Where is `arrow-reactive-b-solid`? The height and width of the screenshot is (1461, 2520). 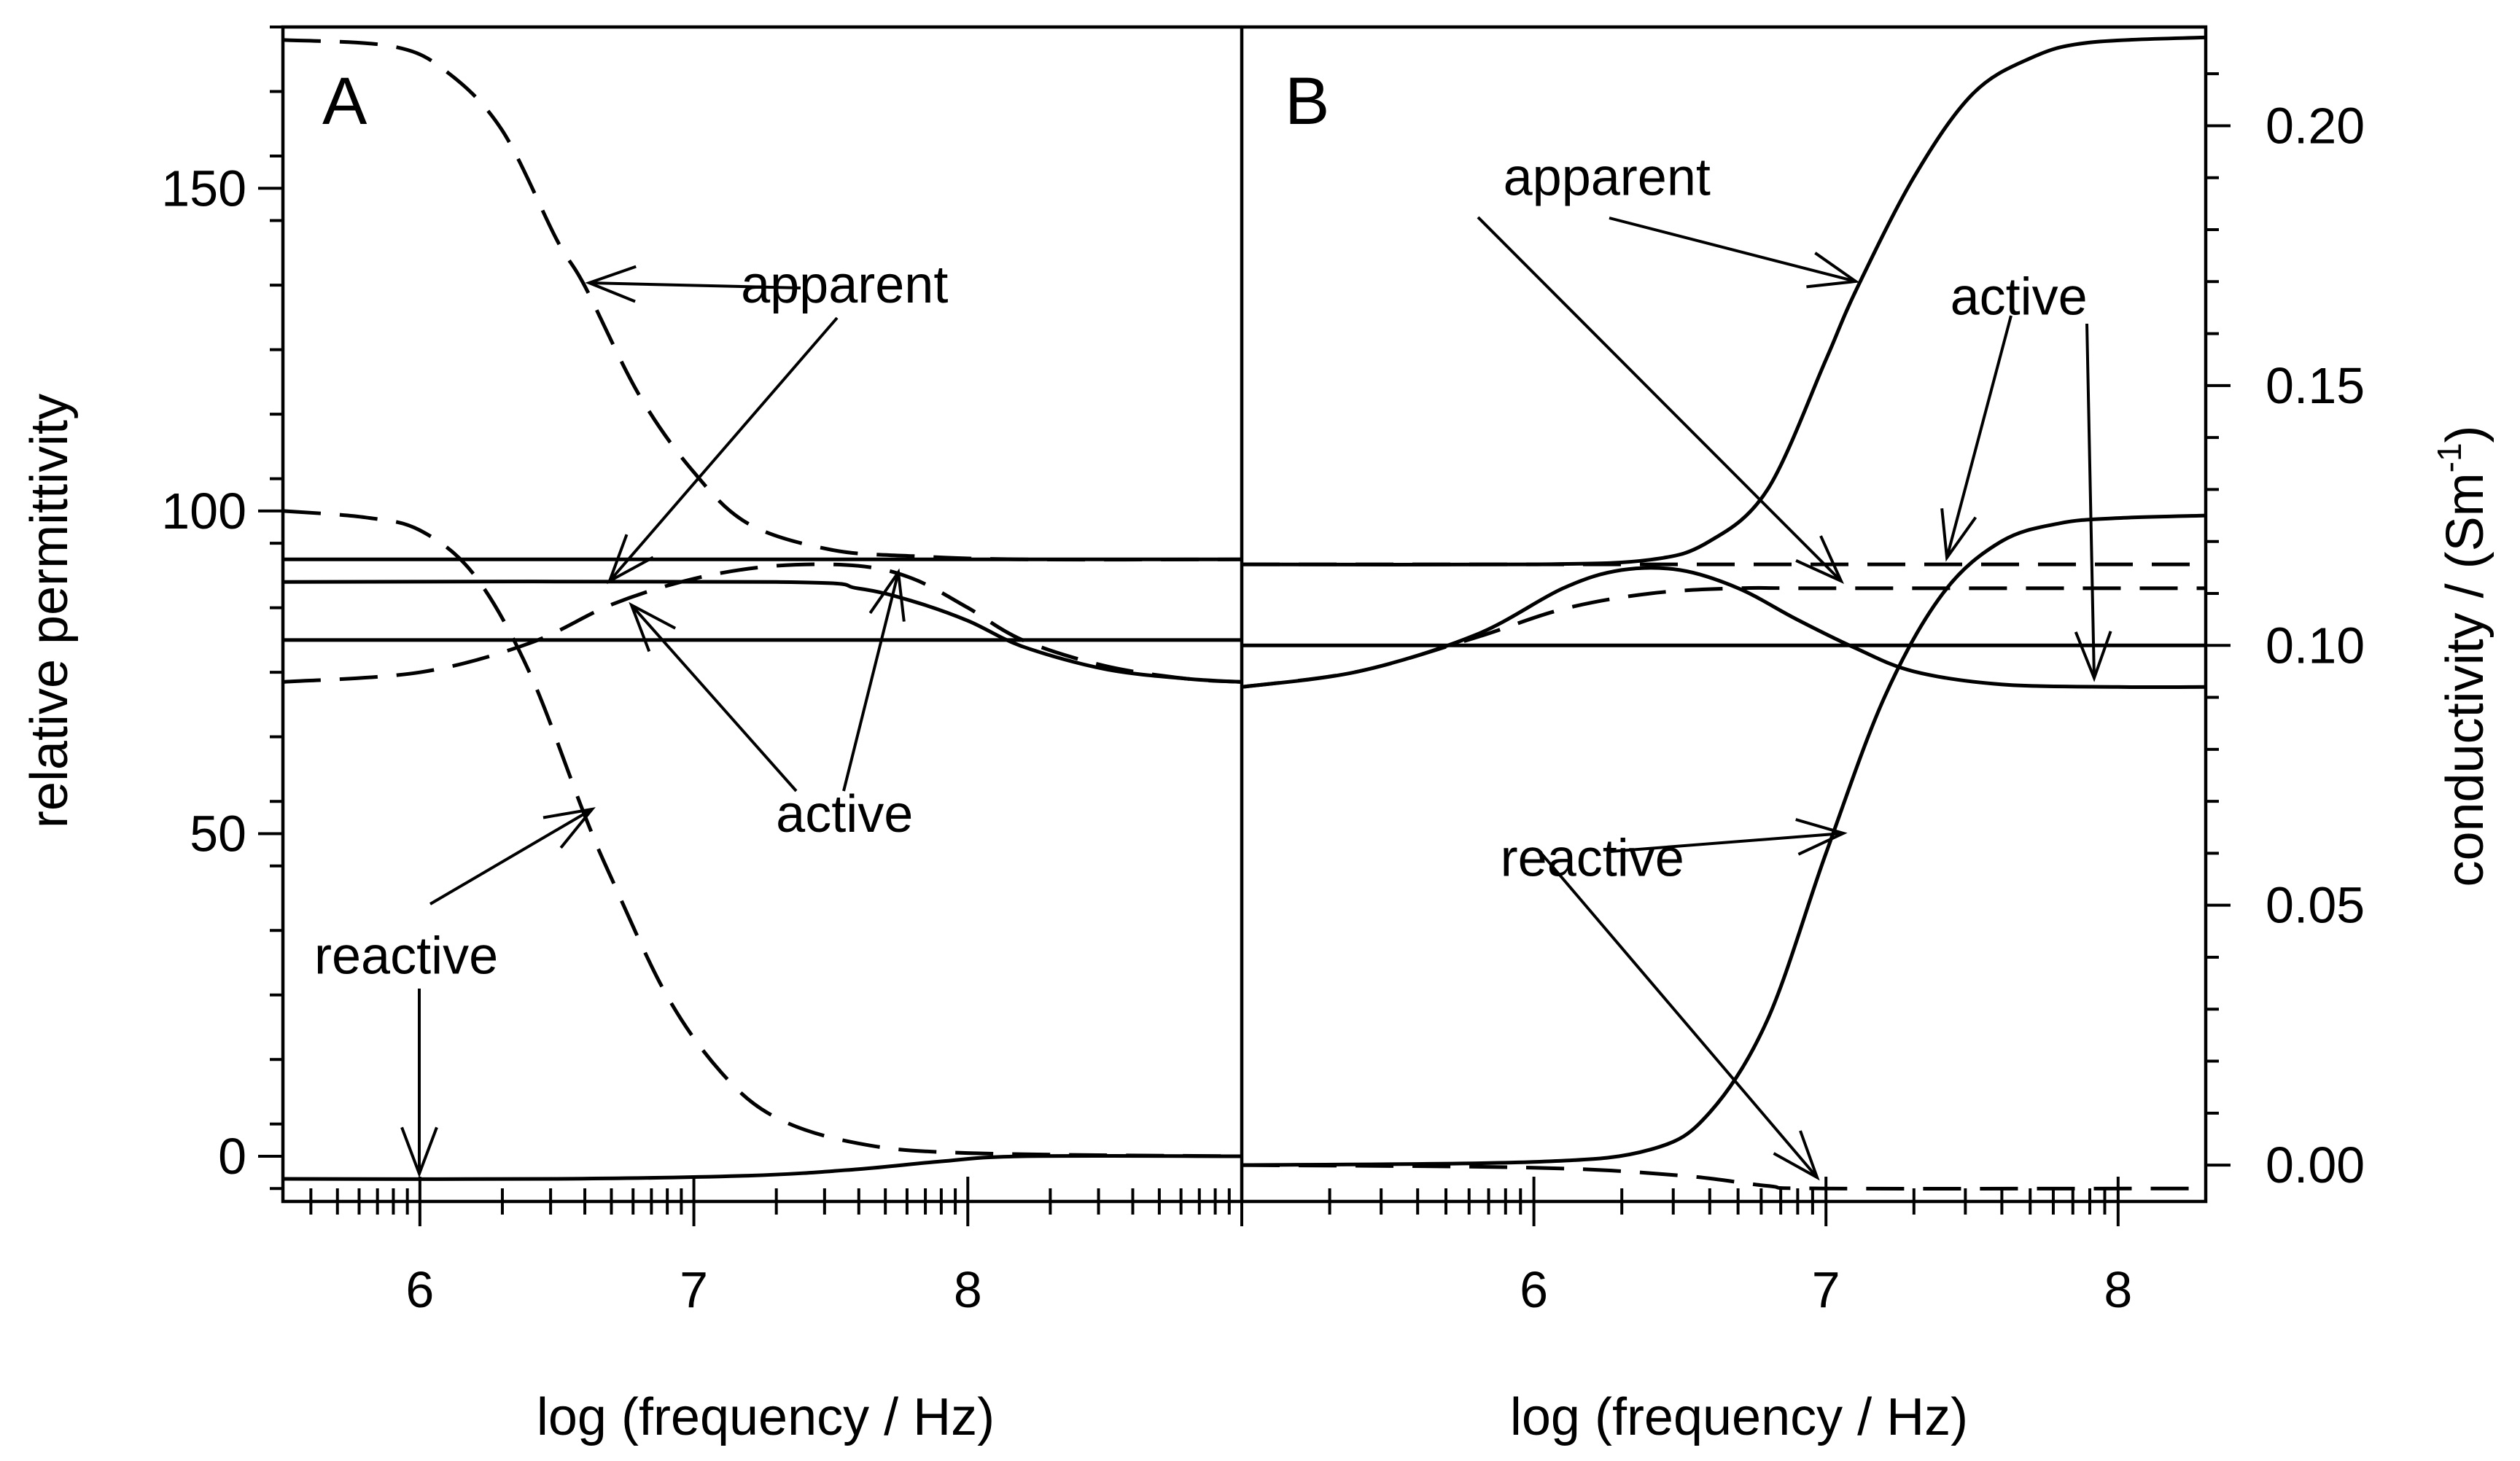 arrow-reactive-b-solid is located at coordinates (1728, 837).